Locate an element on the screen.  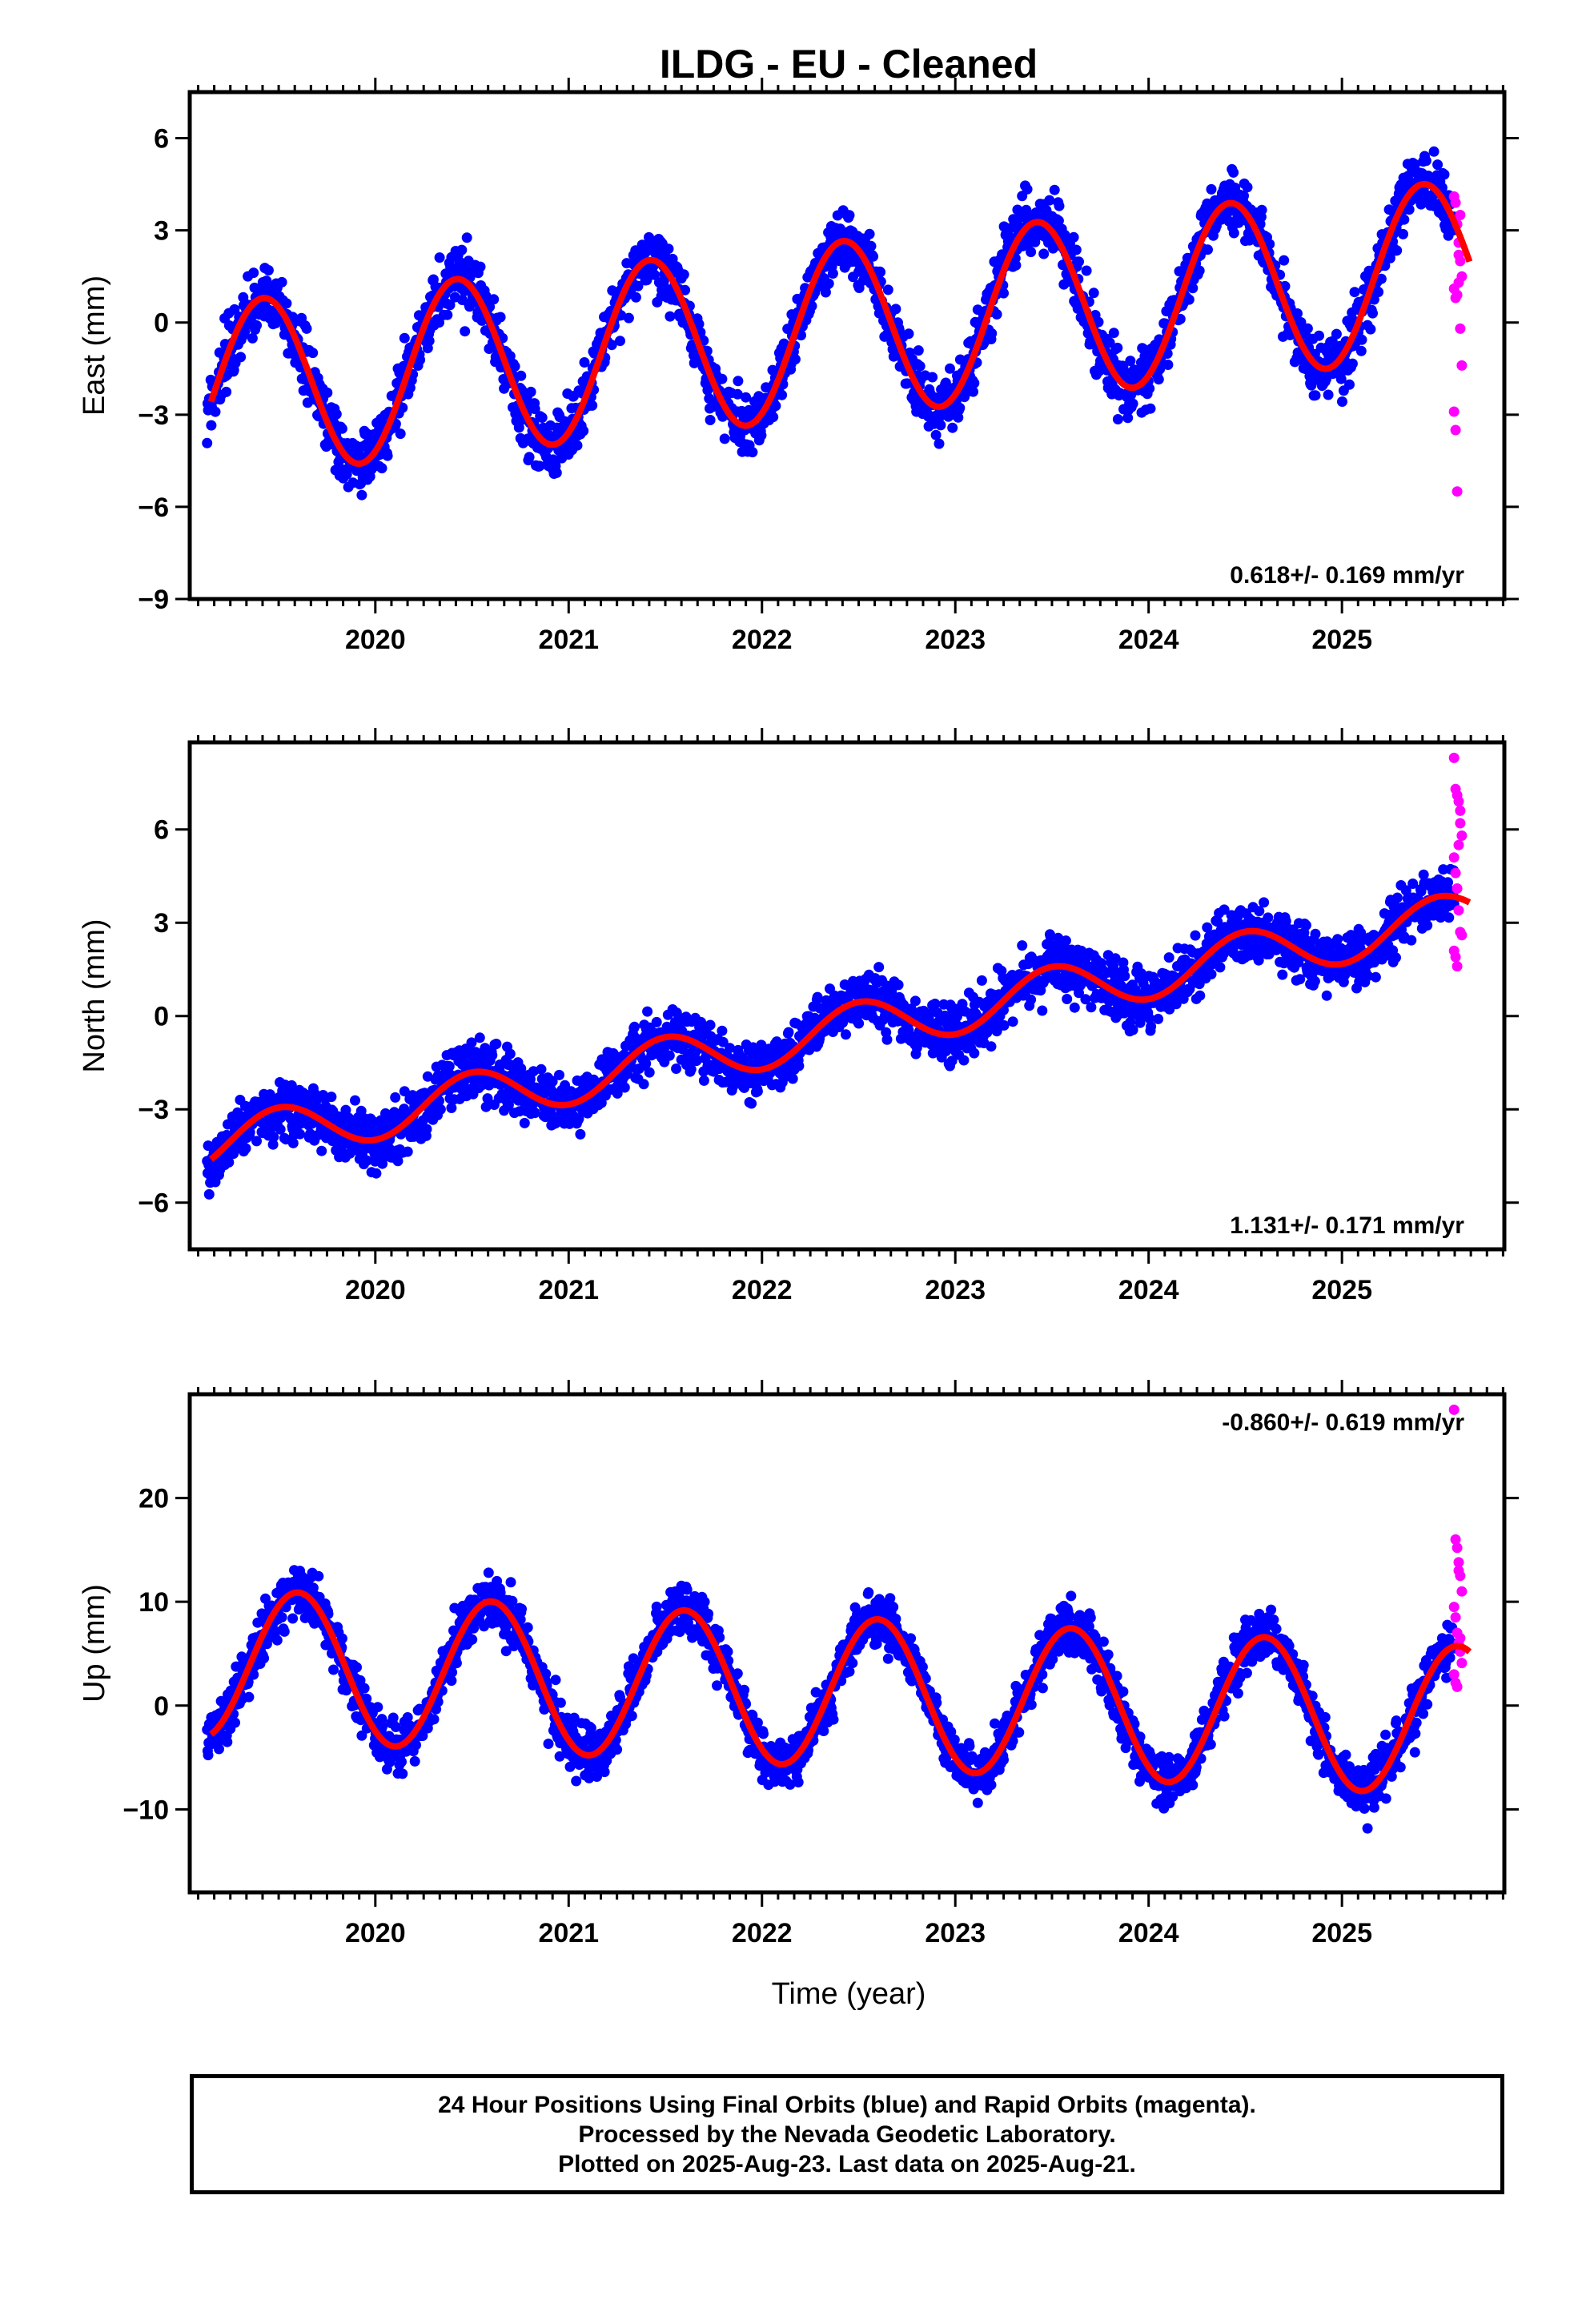
east-axis-label: East (mm) is located at coordinates (94, 345).